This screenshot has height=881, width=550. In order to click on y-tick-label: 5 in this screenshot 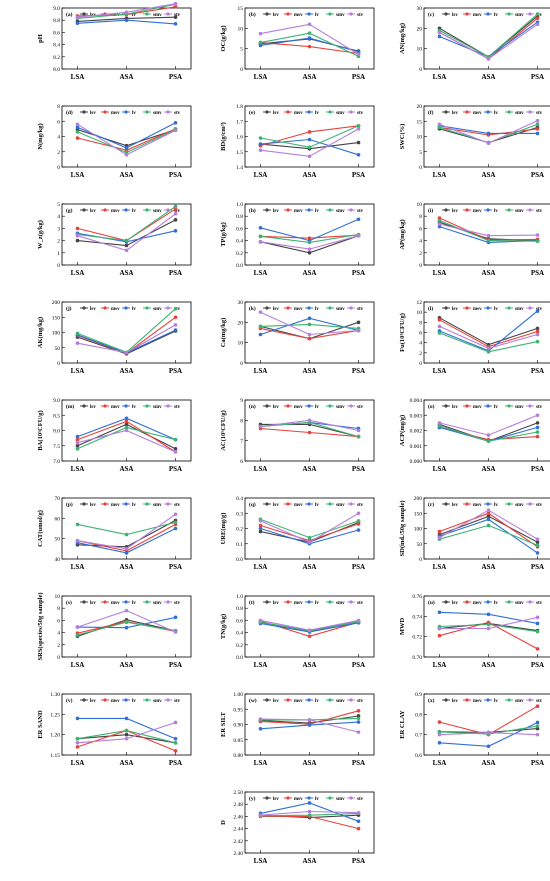, I will do `click(420, 153)`.